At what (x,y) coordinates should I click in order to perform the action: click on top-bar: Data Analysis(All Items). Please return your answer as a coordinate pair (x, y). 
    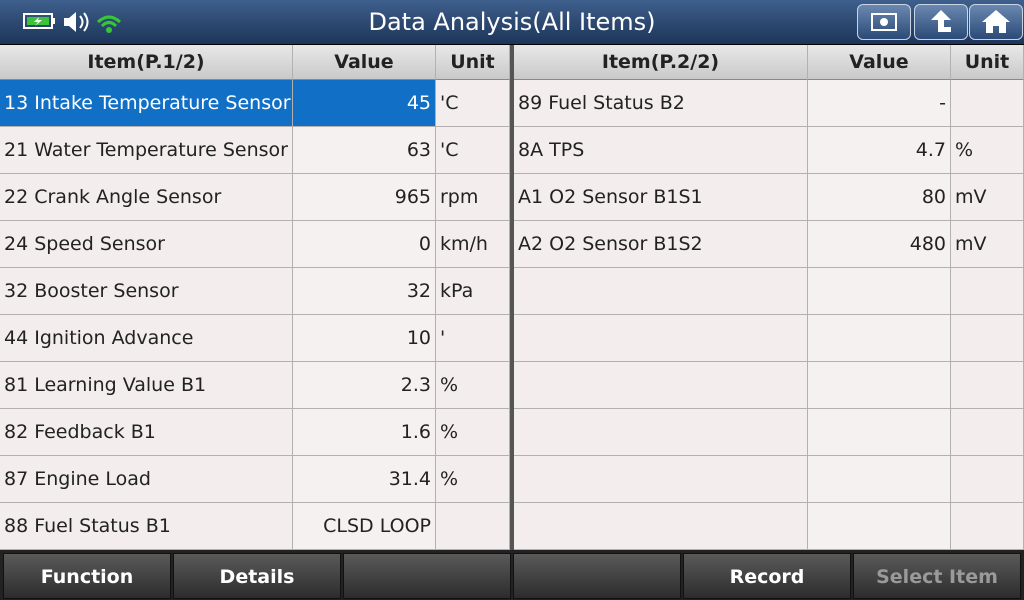
    Looking at the image, I should click on (512, 22).